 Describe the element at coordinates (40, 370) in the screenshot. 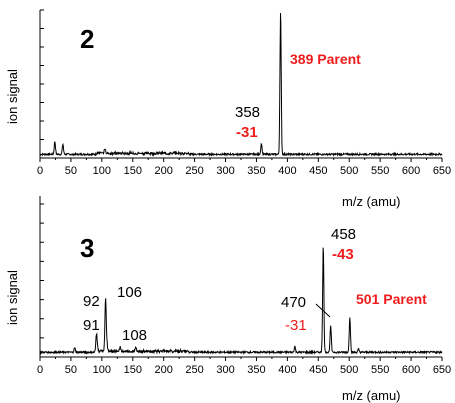

I see `panel-3-x-tick-label: 0` at that location.